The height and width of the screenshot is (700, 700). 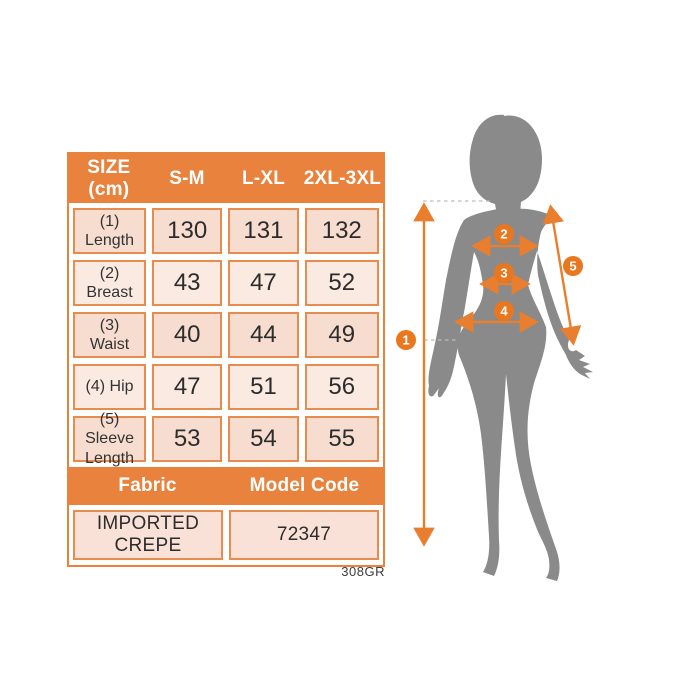 I want to click on value-waist-sm: 40, so click(x=187, y=335).